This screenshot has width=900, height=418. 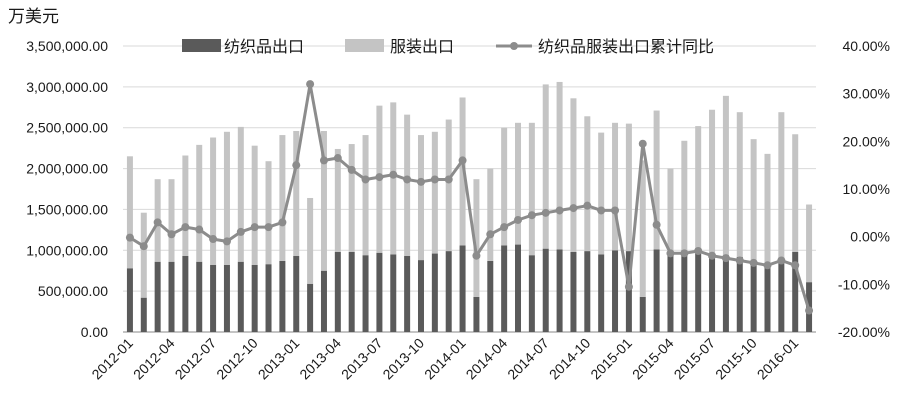 I want to click on x-tick-label: 2013-07, so click(x=362, y=359).